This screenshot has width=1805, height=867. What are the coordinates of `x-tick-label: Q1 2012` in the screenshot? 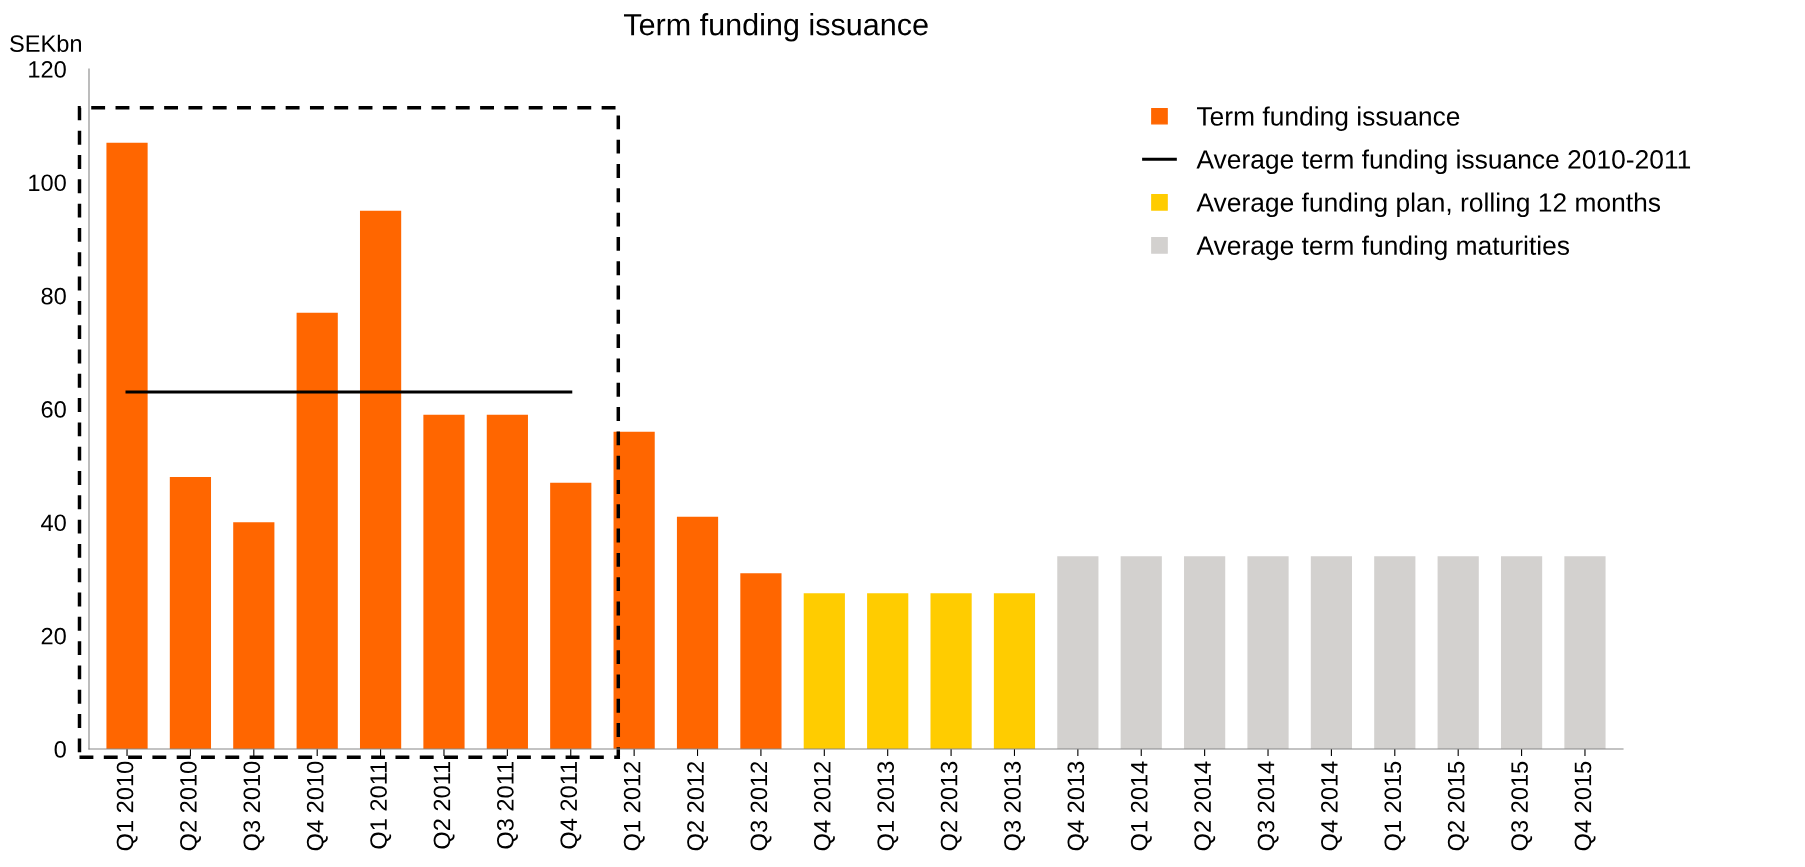 It's located at (634, 806).